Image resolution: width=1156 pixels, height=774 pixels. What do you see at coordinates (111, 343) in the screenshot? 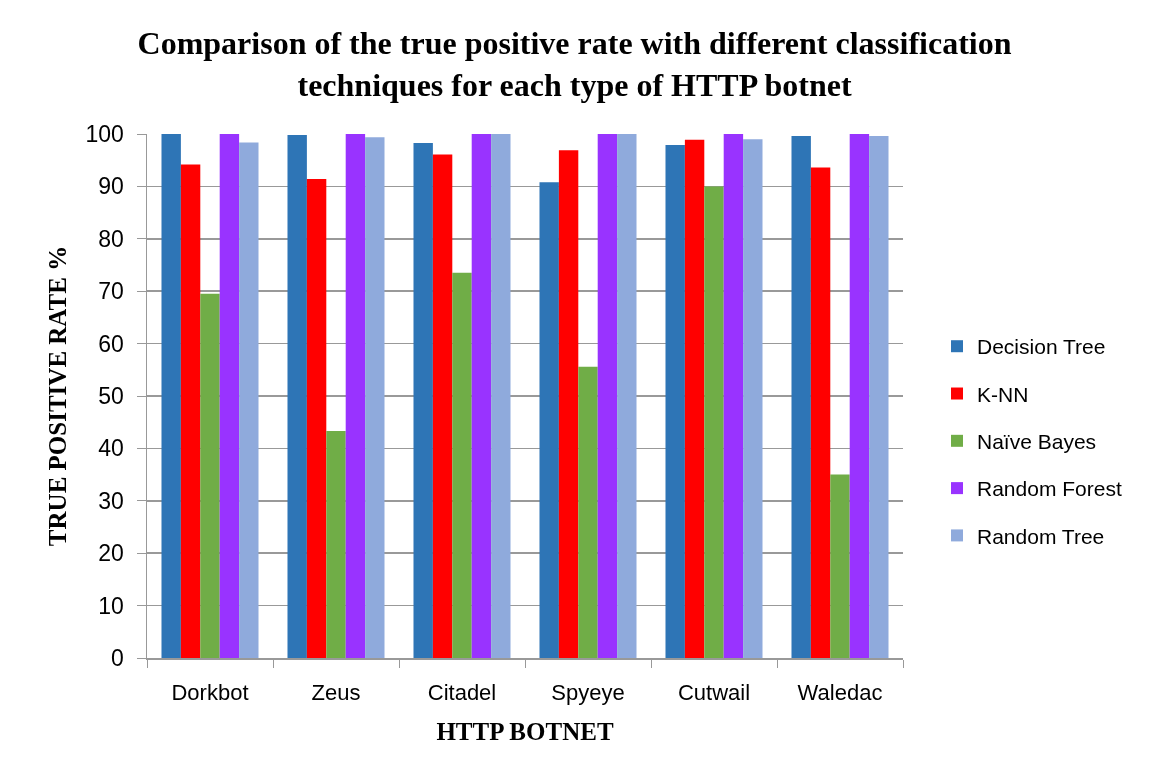
I see `y-tick-label: 60` at bounding box center [111, 343].